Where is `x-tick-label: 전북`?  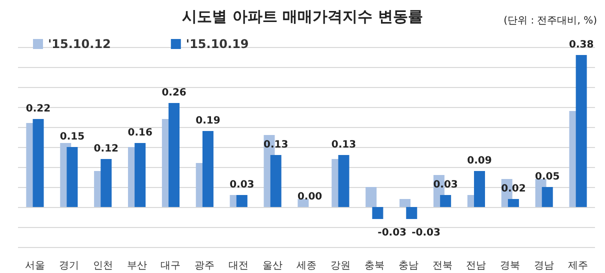 x-tick-label: 전북 is located at coordinates (442, 266).